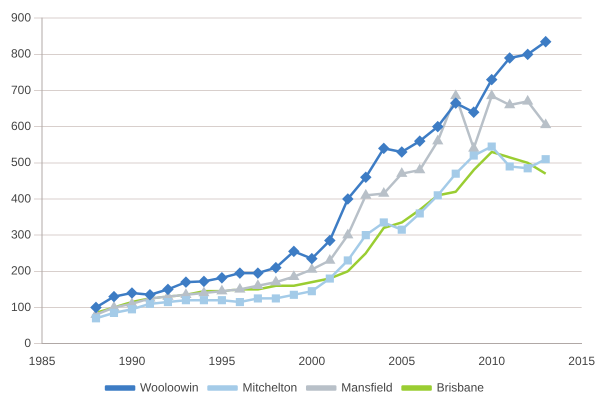 The width and height of the screenshot is (606, 412). I want to click on y-tick-label: 300, so click(21, 234).